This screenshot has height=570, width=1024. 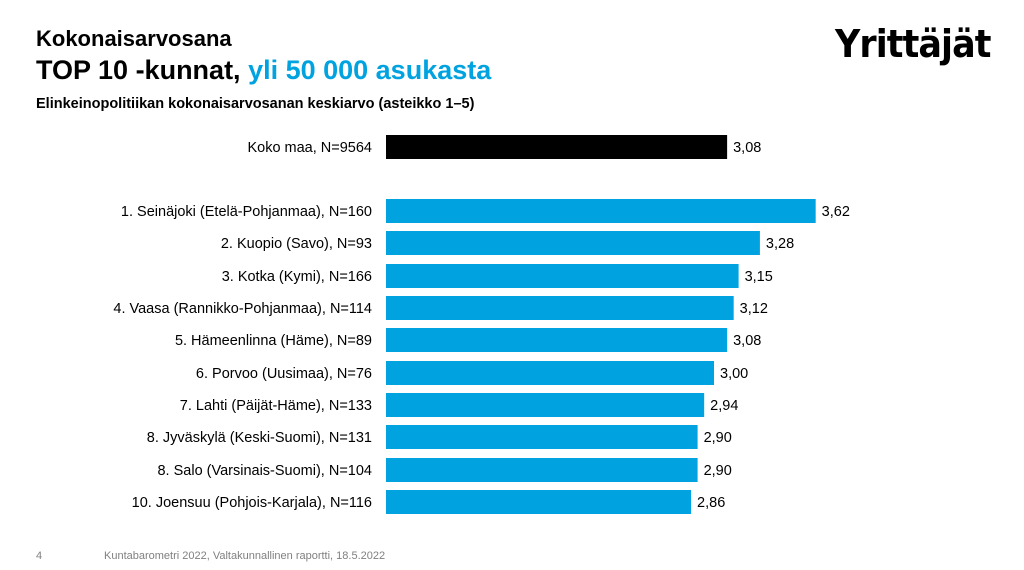 What do you see at coordinates (297, 277) in the screenshot?
I see `category-label: 3. Kotka (Kymi), N=166` at bounding box center [297, 277].